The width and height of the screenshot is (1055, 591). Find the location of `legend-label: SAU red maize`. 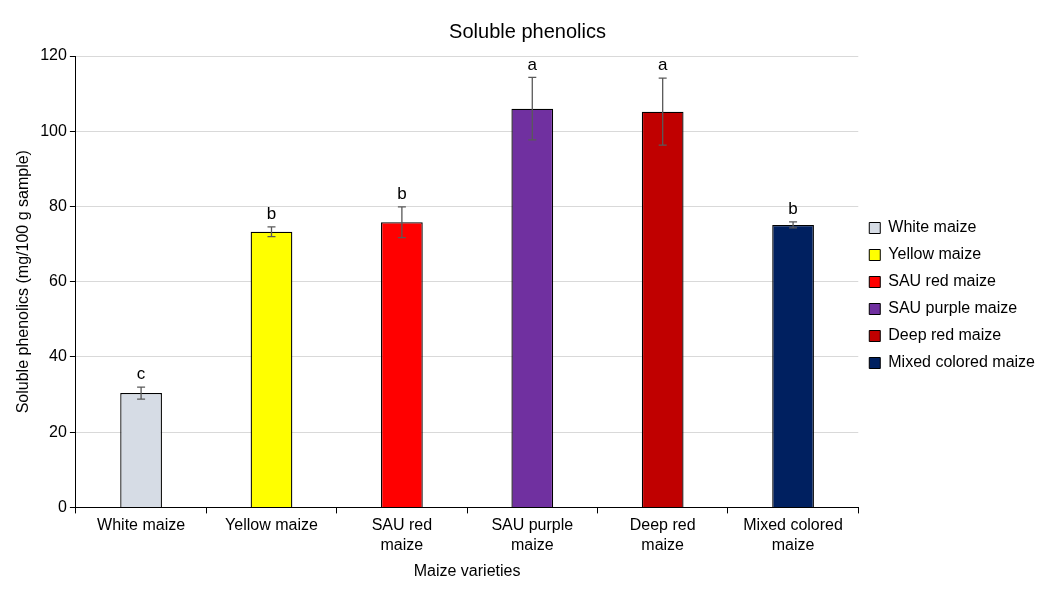

legend-label: SAU red maize is located at coordinates (942, 281).